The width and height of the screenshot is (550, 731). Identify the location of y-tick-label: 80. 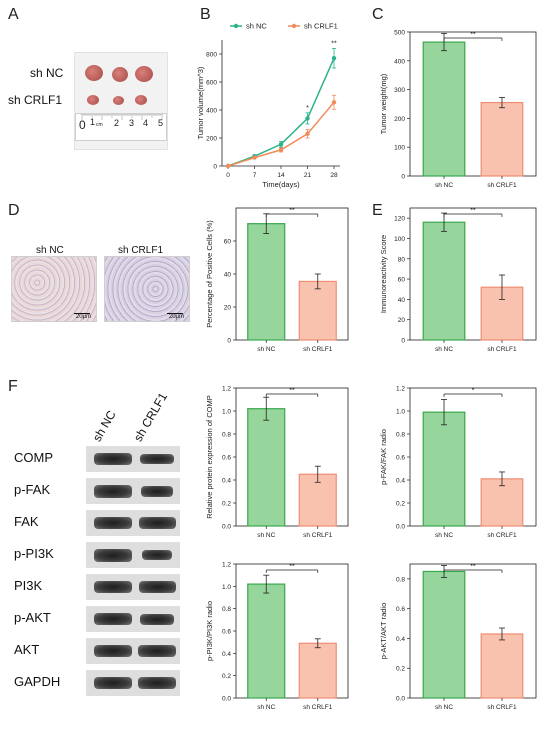
(402, 259).